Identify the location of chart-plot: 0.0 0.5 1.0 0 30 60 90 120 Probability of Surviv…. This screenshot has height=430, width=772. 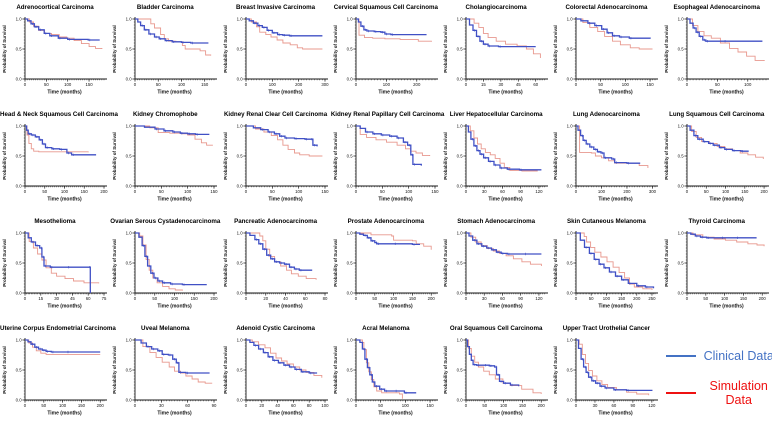
(606, 377).